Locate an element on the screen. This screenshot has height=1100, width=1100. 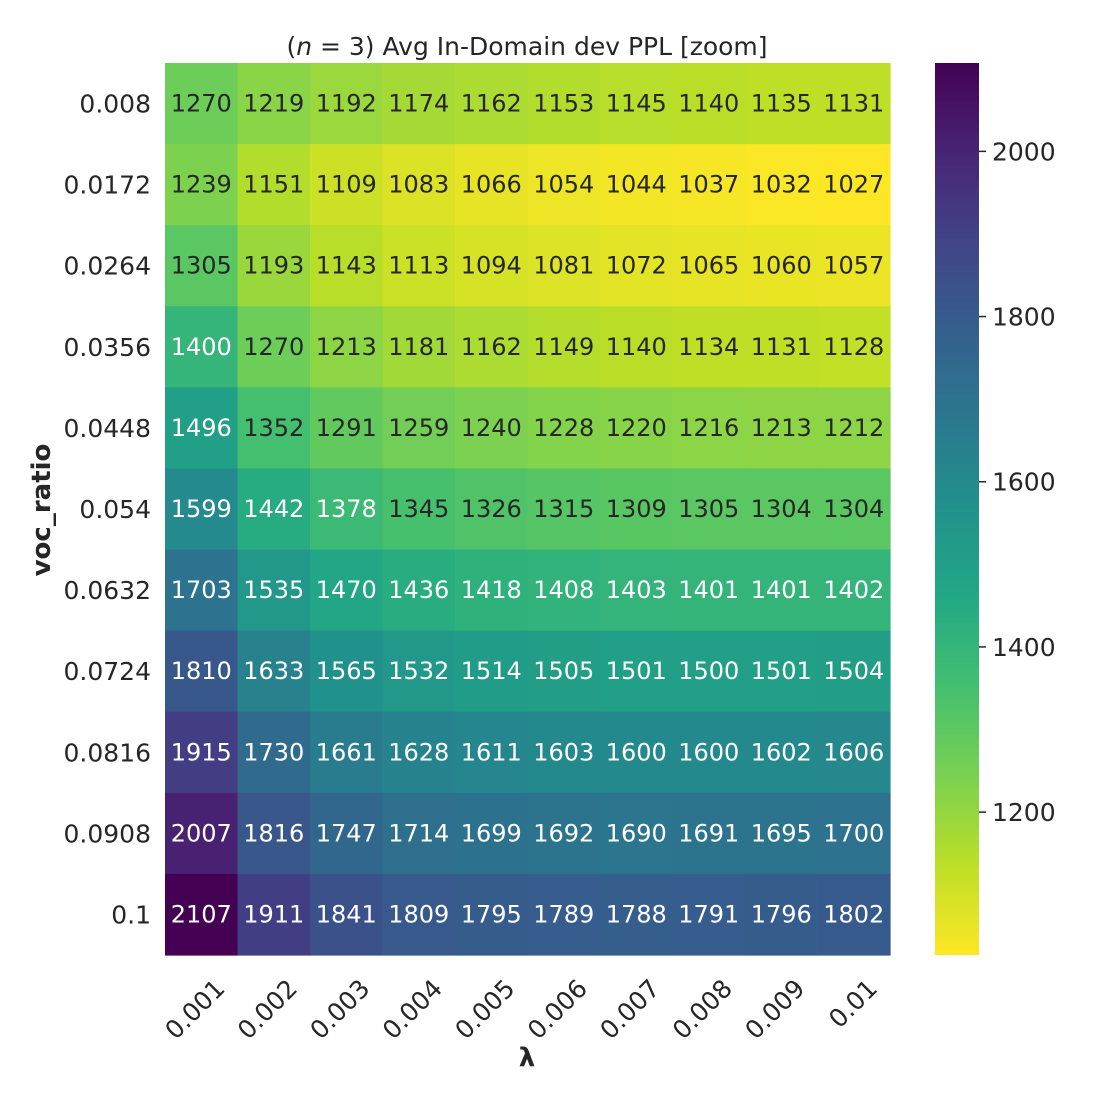
cell-value-label: 1134 is located at coordinates (708, 347).